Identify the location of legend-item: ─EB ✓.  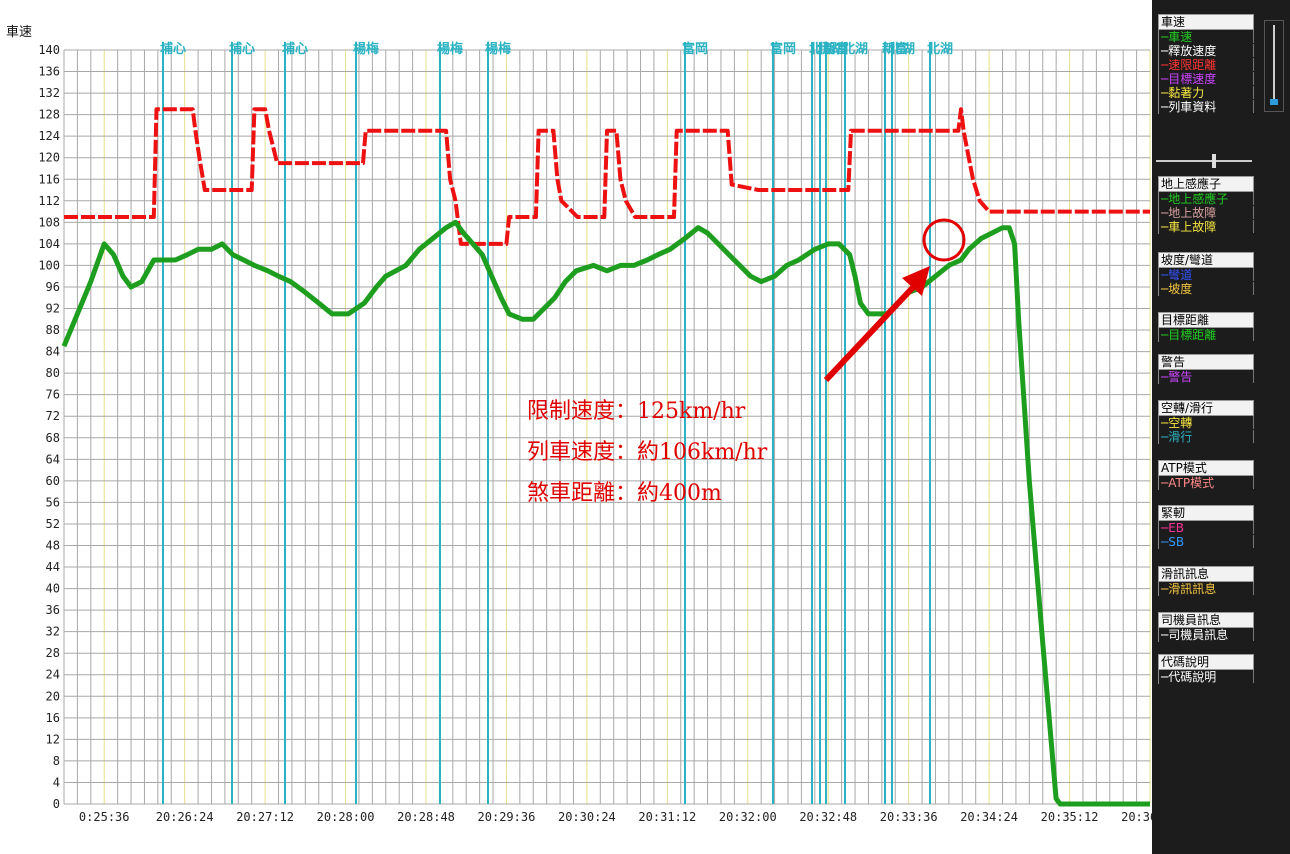
(1206, 528).